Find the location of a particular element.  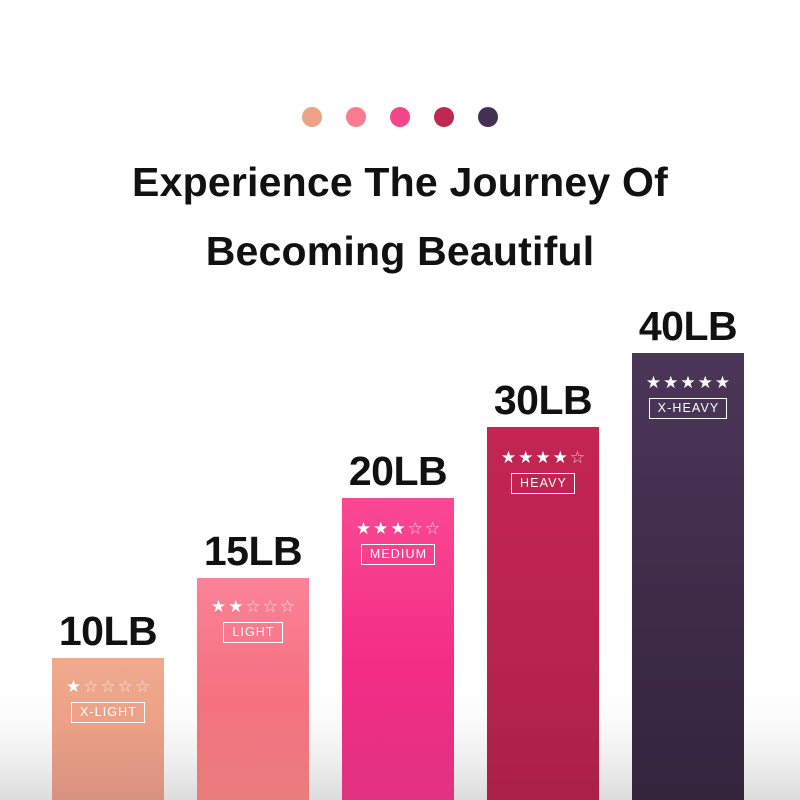

bar-heavy: ★ ★ ★ ★ ☆ HEAVY is located at coordinates (543, 613).